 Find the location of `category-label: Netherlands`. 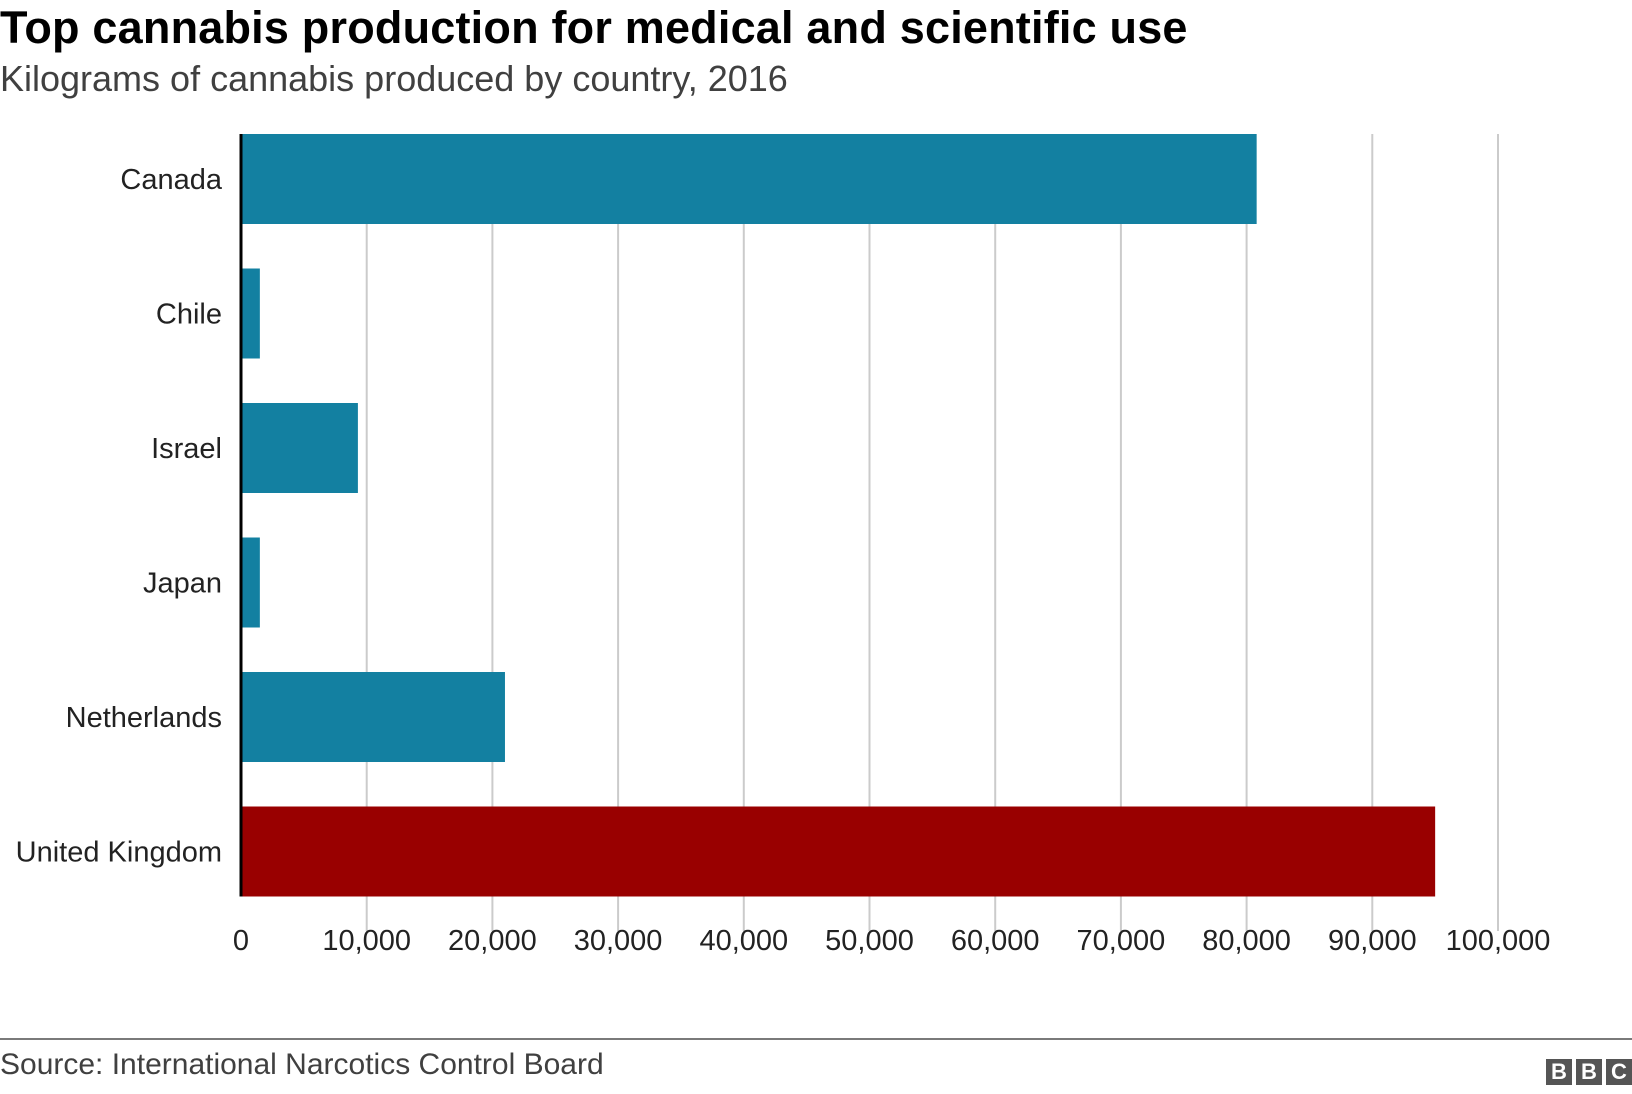

category-label: Netherlands is located at coordinates (144, 718).